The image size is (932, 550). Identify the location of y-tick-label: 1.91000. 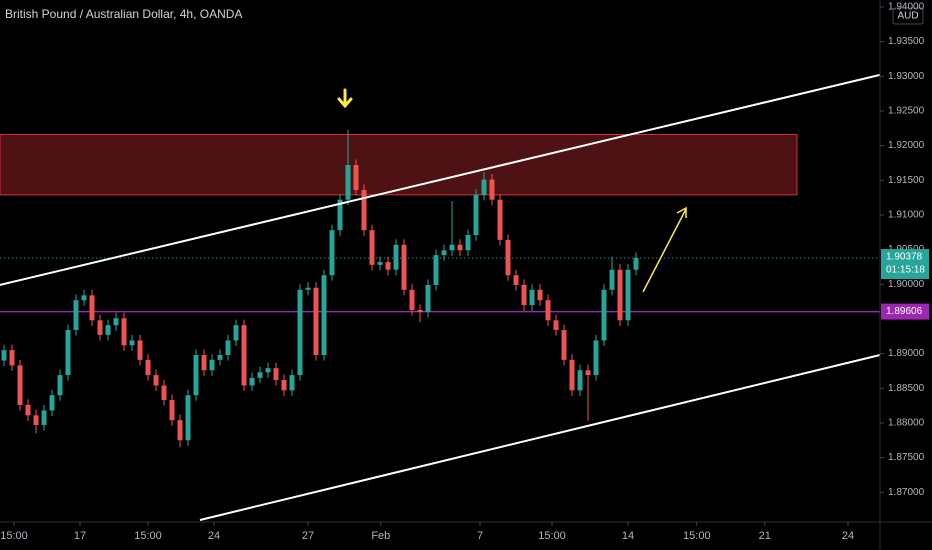
(906, 215).